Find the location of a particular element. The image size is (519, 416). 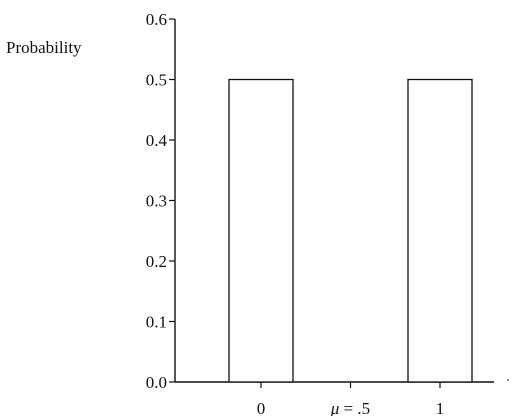

y-axis-label: Probability is located at coordinates (44, 47).